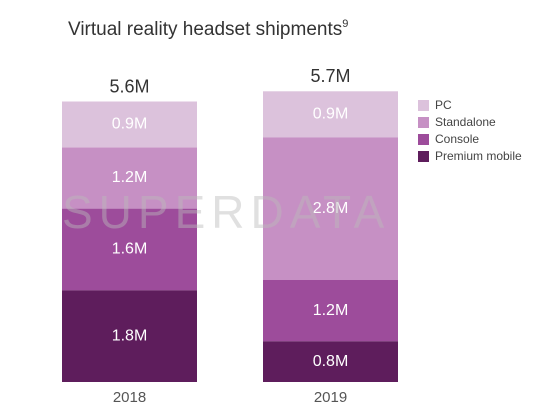 This screenshot has width=550, height=412. I want to click on value-label: 1.8M, so click(130, 335).